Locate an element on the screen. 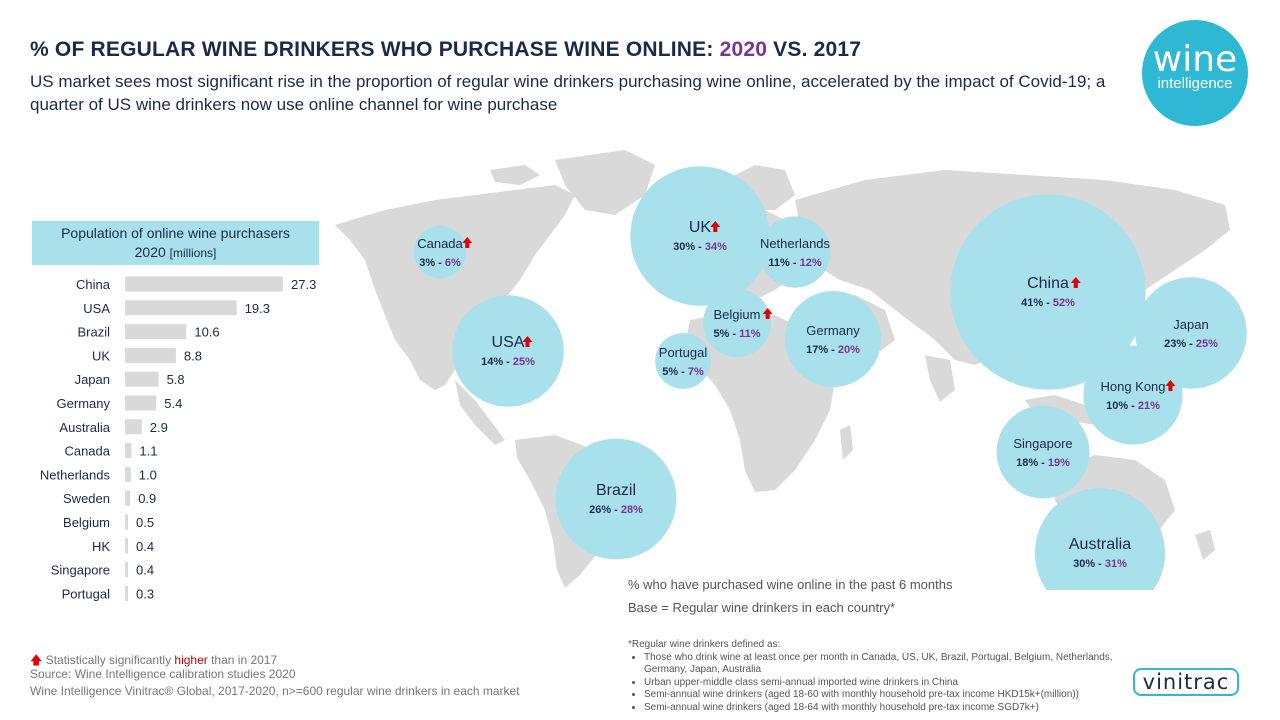  bubble-value-label: 10% - 21% is located at coordinates (1133, 406).